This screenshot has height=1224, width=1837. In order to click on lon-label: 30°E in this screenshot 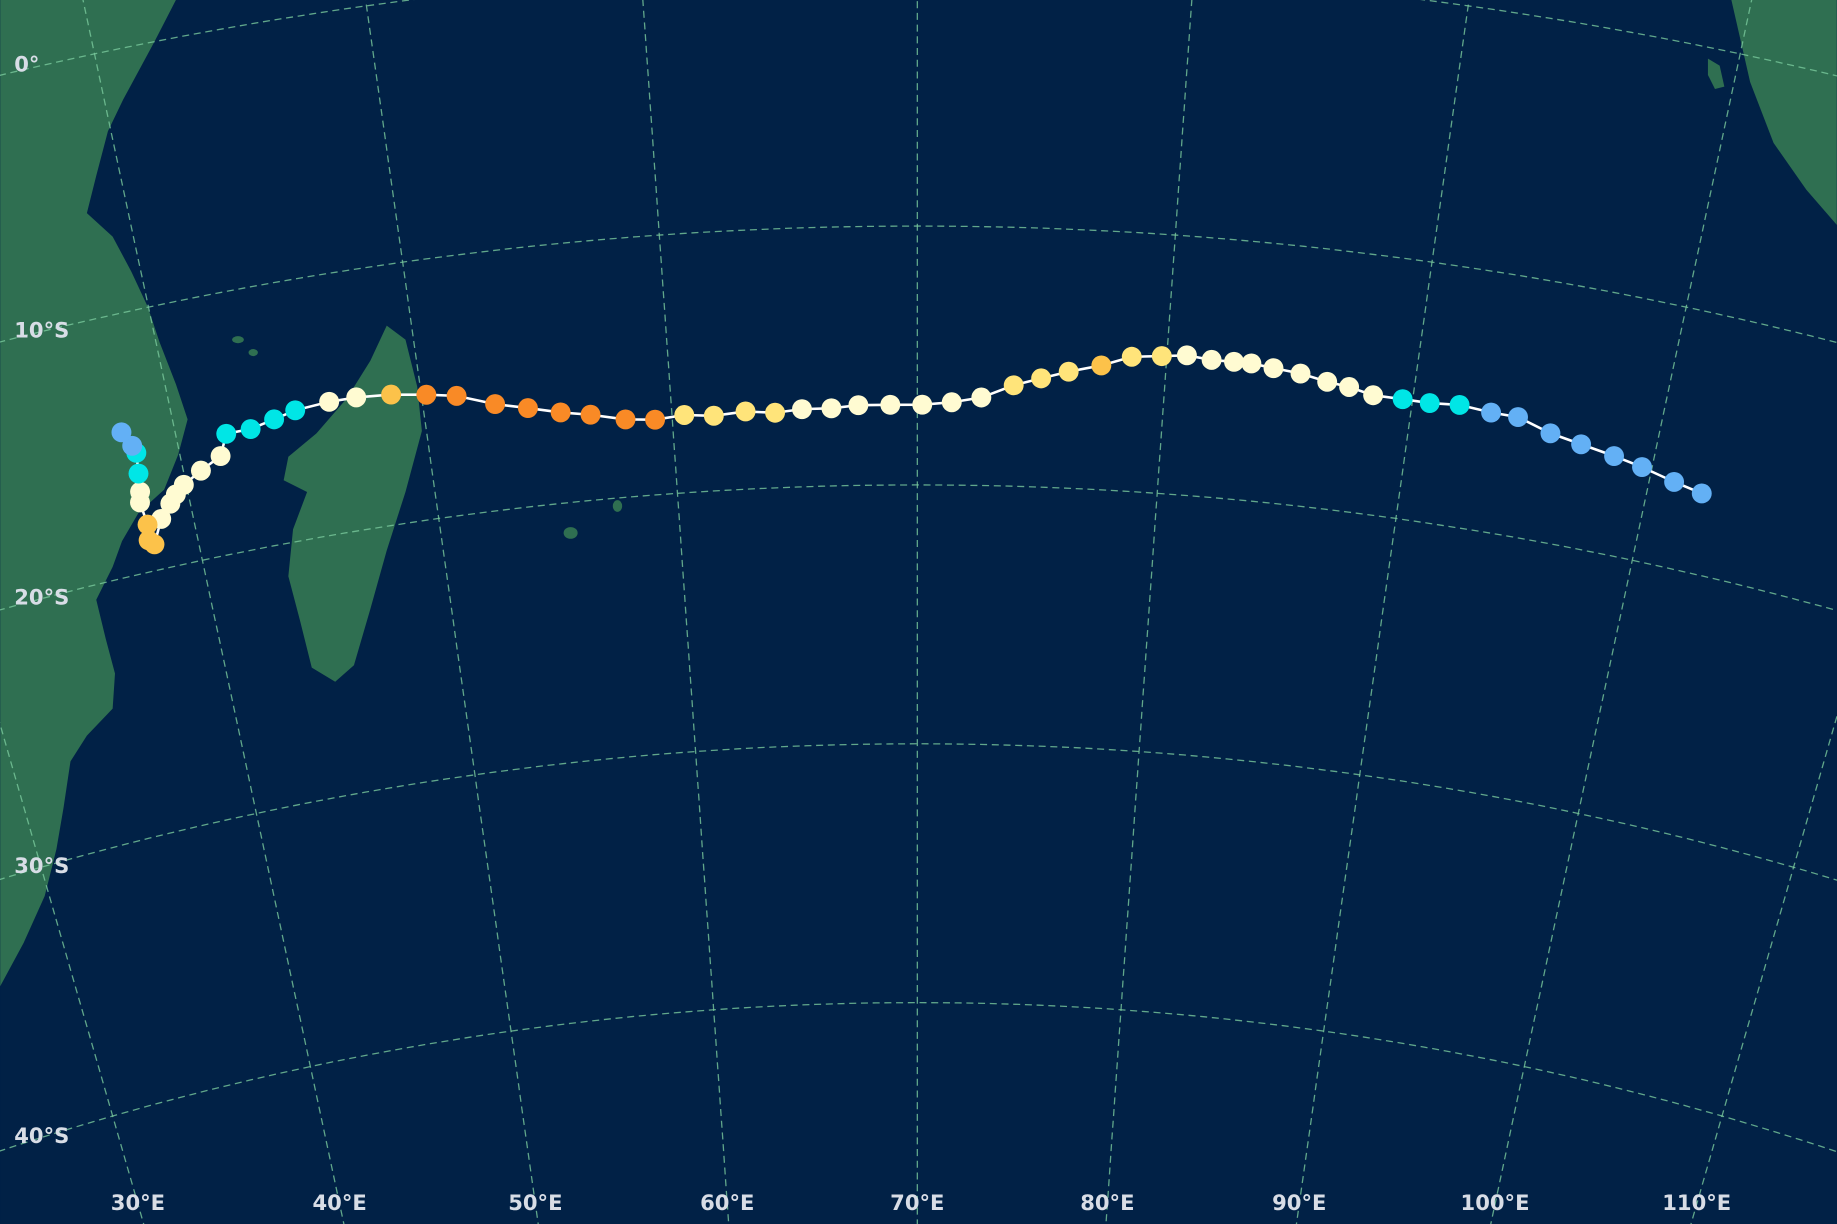, I will do `click(138, 1202)`.